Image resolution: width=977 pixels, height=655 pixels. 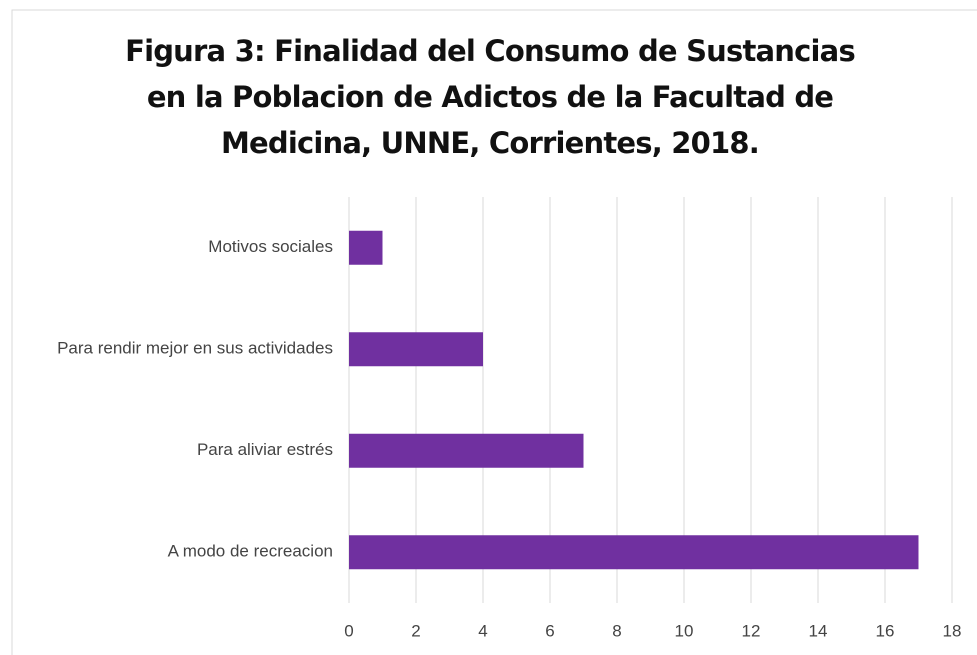 What do you see at coordinates (265, 449) in the screenshot?
I see `y-tick-label: Para aliviar estrés` at bounding box center [265, 449].